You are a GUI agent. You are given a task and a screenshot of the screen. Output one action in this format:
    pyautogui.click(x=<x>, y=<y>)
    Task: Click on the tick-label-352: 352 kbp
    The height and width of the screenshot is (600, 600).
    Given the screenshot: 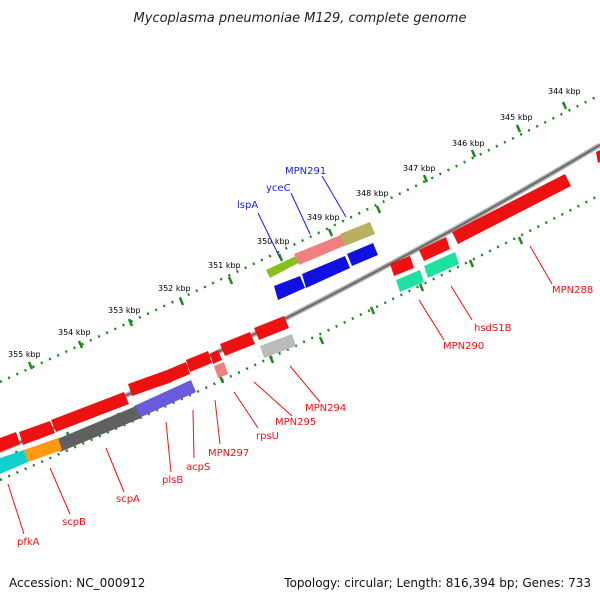 What is the action you would take?
    pyautogui.click(x=174, y=288)
    